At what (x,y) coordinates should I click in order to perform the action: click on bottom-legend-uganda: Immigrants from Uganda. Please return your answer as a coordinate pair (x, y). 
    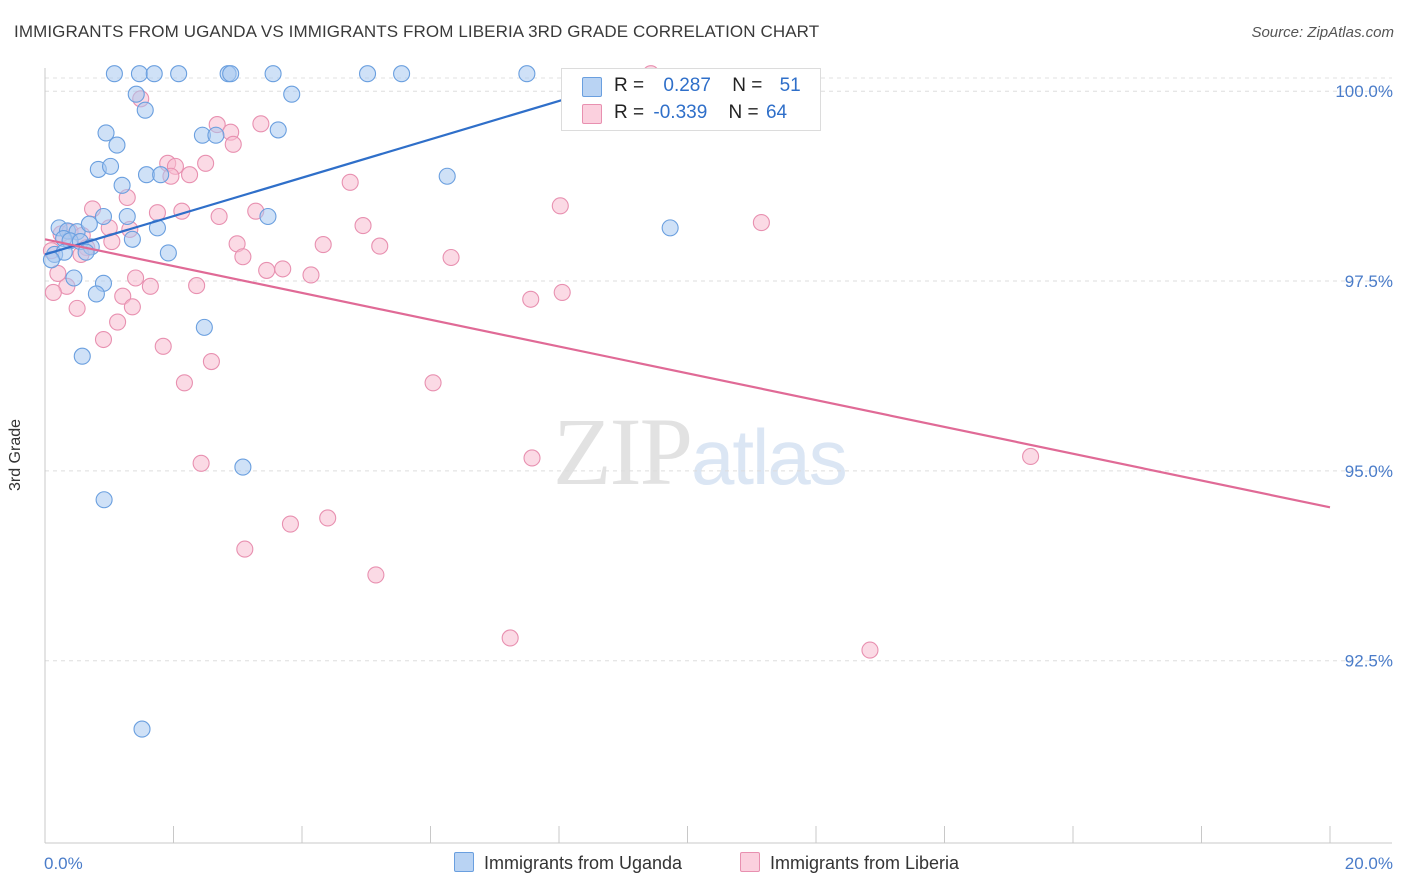
    Looking at the image, I should click on (568, 863).